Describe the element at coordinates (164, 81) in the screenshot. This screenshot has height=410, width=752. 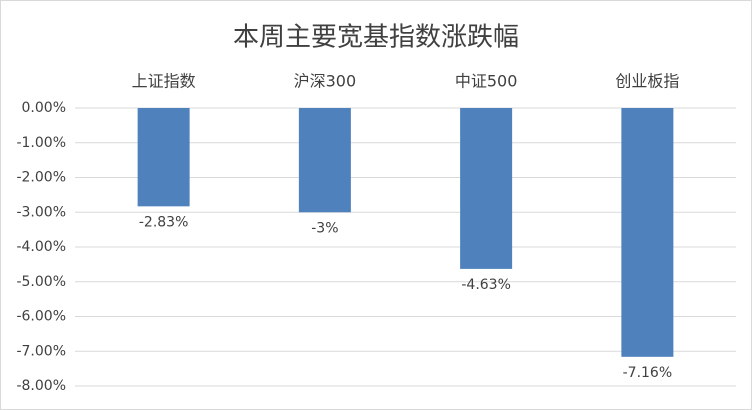
I see `x-tick-label: 上证指数` at that location.